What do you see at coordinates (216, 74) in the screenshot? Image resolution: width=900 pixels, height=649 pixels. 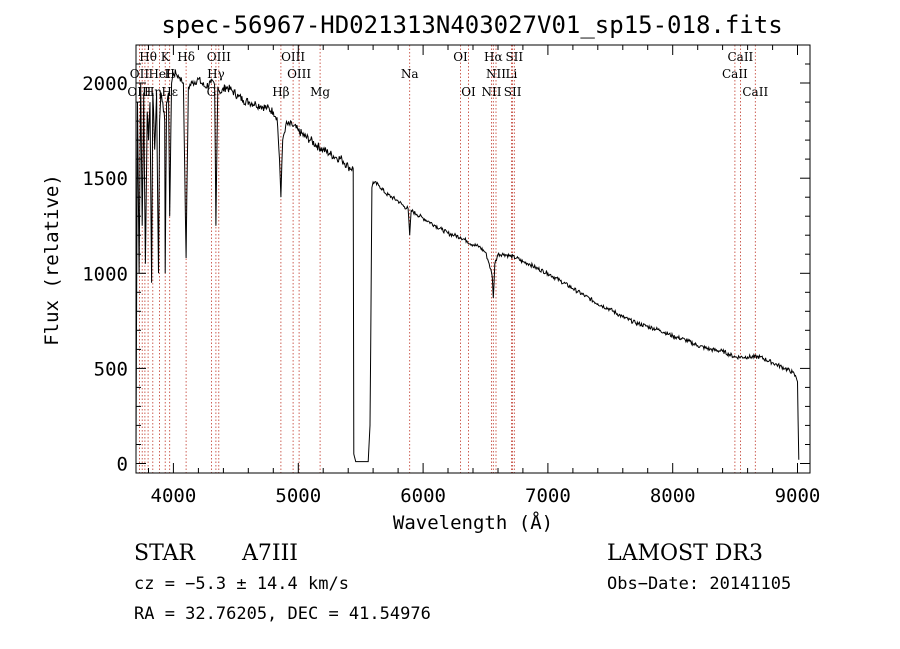 I see `line-label: Hγ` at bounding box center [216, 74].